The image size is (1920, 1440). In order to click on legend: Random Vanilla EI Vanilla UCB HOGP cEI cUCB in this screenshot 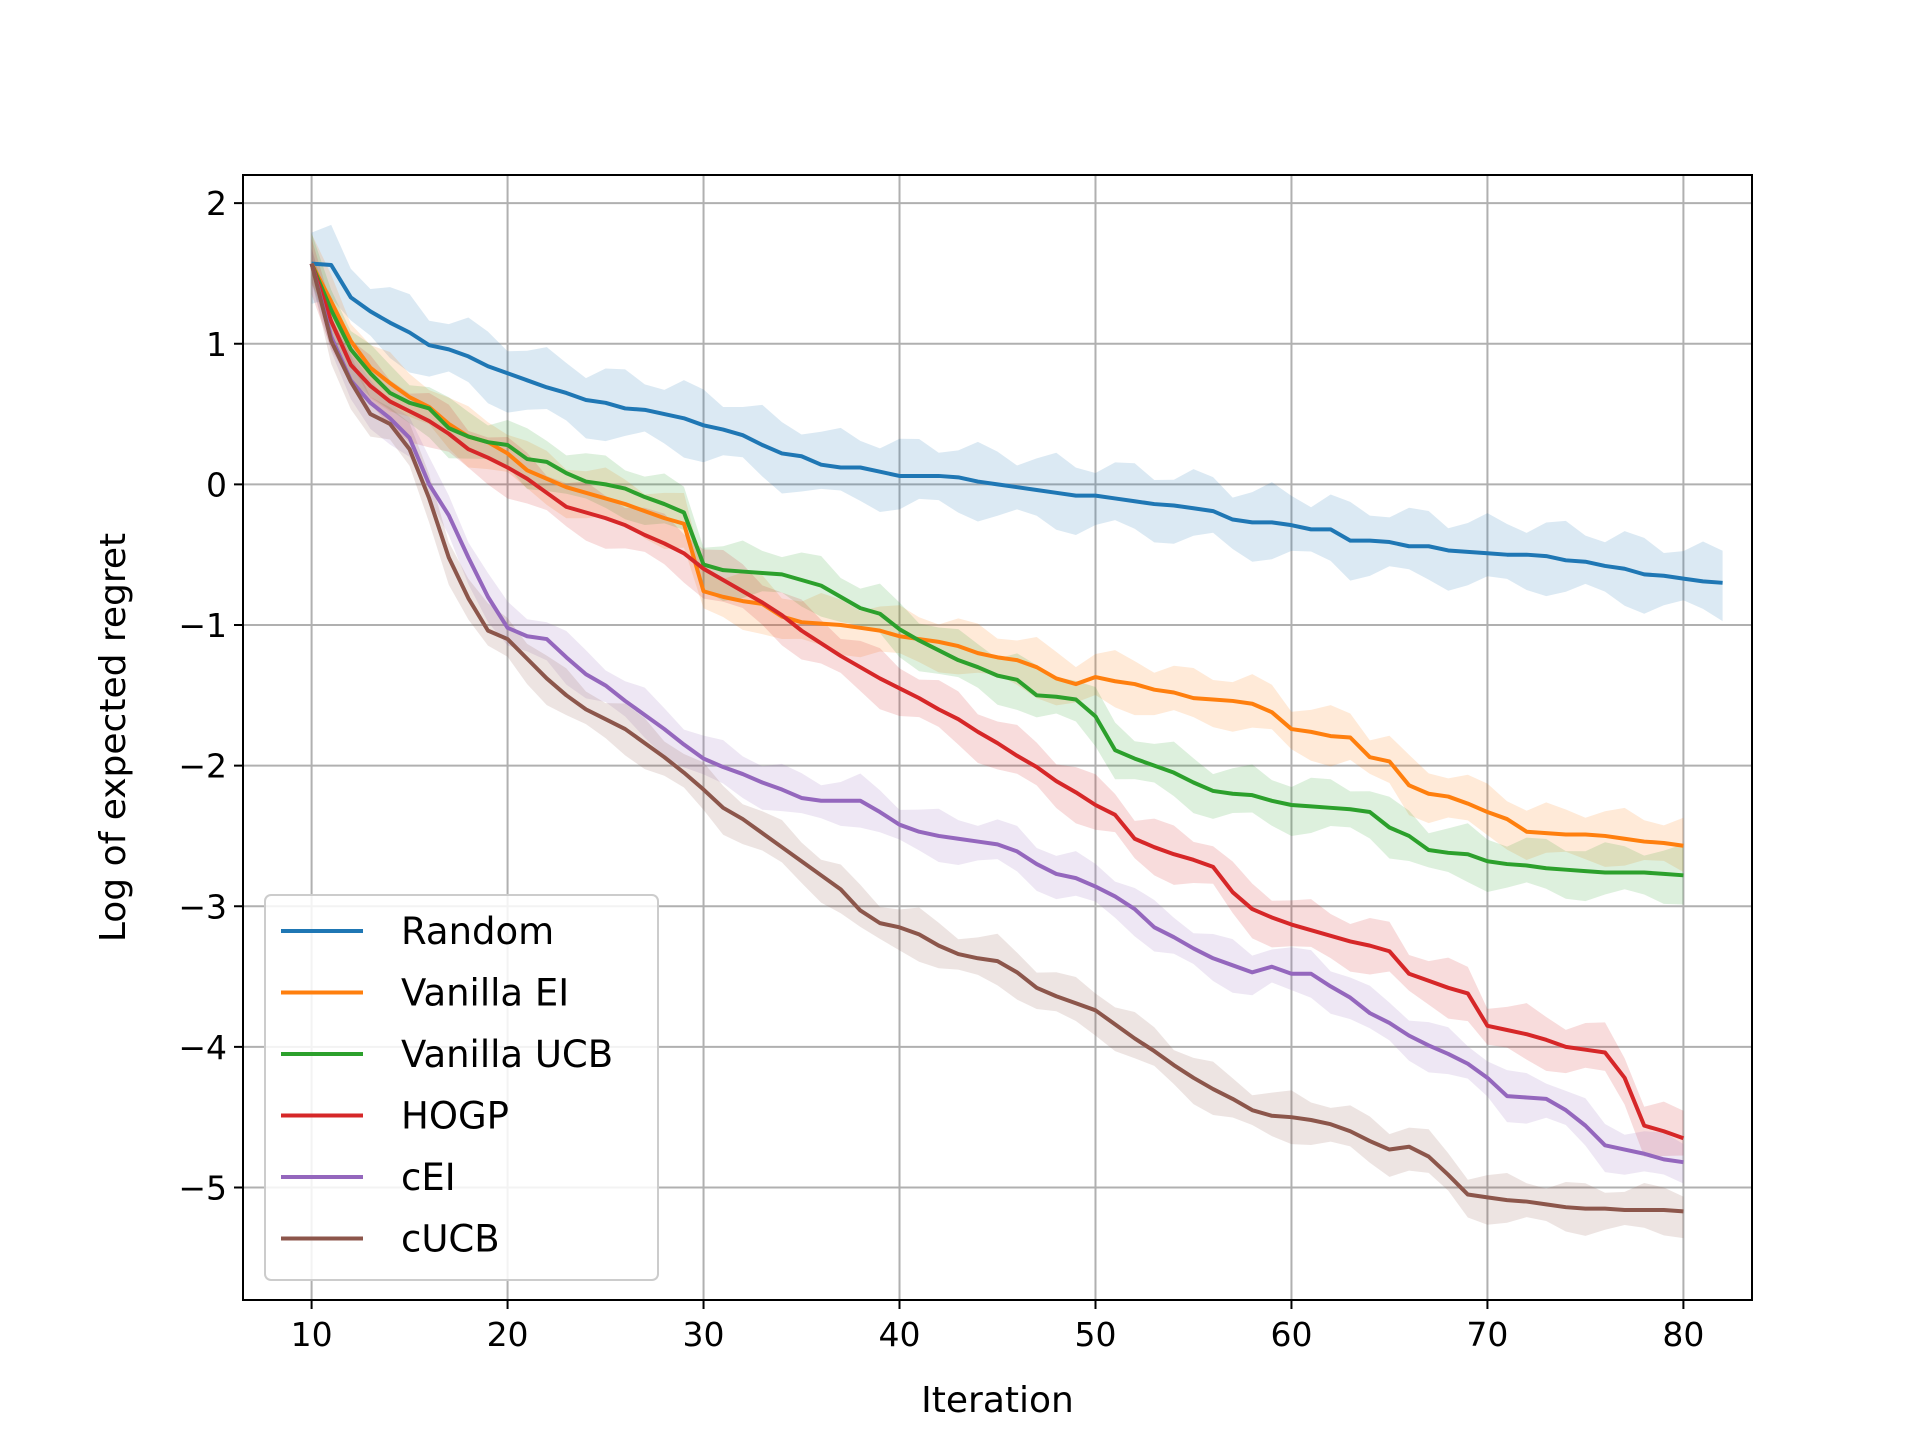, I will do `click(461, 1087)`.